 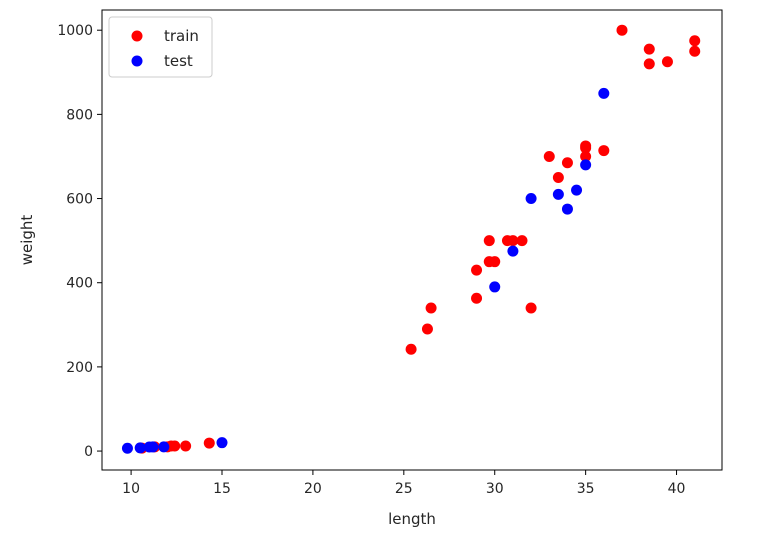 What do you see at coordinates (313, 489) in the screenshot?
I see `x-tick-label: 20` at bounding box center [313, 489].